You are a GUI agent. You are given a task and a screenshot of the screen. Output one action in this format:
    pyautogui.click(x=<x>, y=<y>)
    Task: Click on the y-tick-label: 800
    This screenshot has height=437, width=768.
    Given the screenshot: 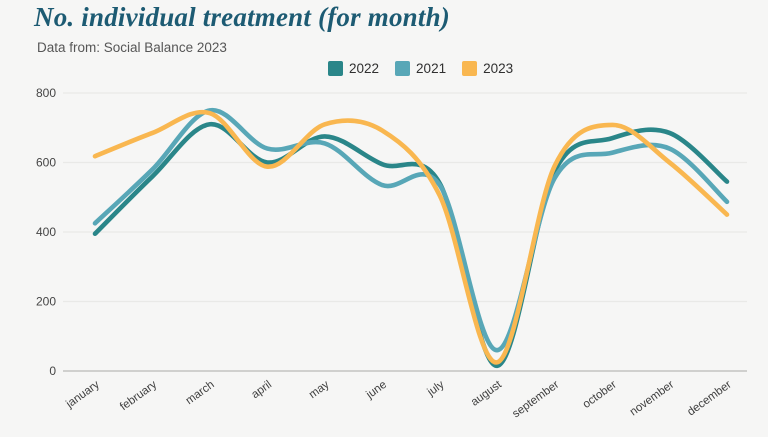 What is the action you would take?
    pyautogui.click(x=46, y=93)
    